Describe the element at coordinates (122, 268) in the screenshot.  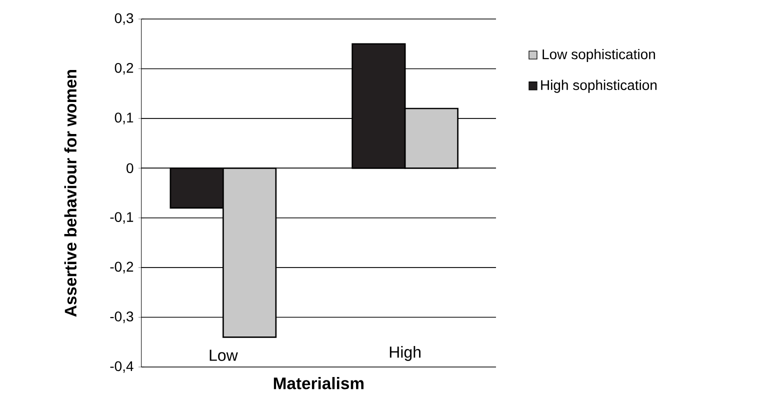
I see `y-tick-label: -0,2` at that location.